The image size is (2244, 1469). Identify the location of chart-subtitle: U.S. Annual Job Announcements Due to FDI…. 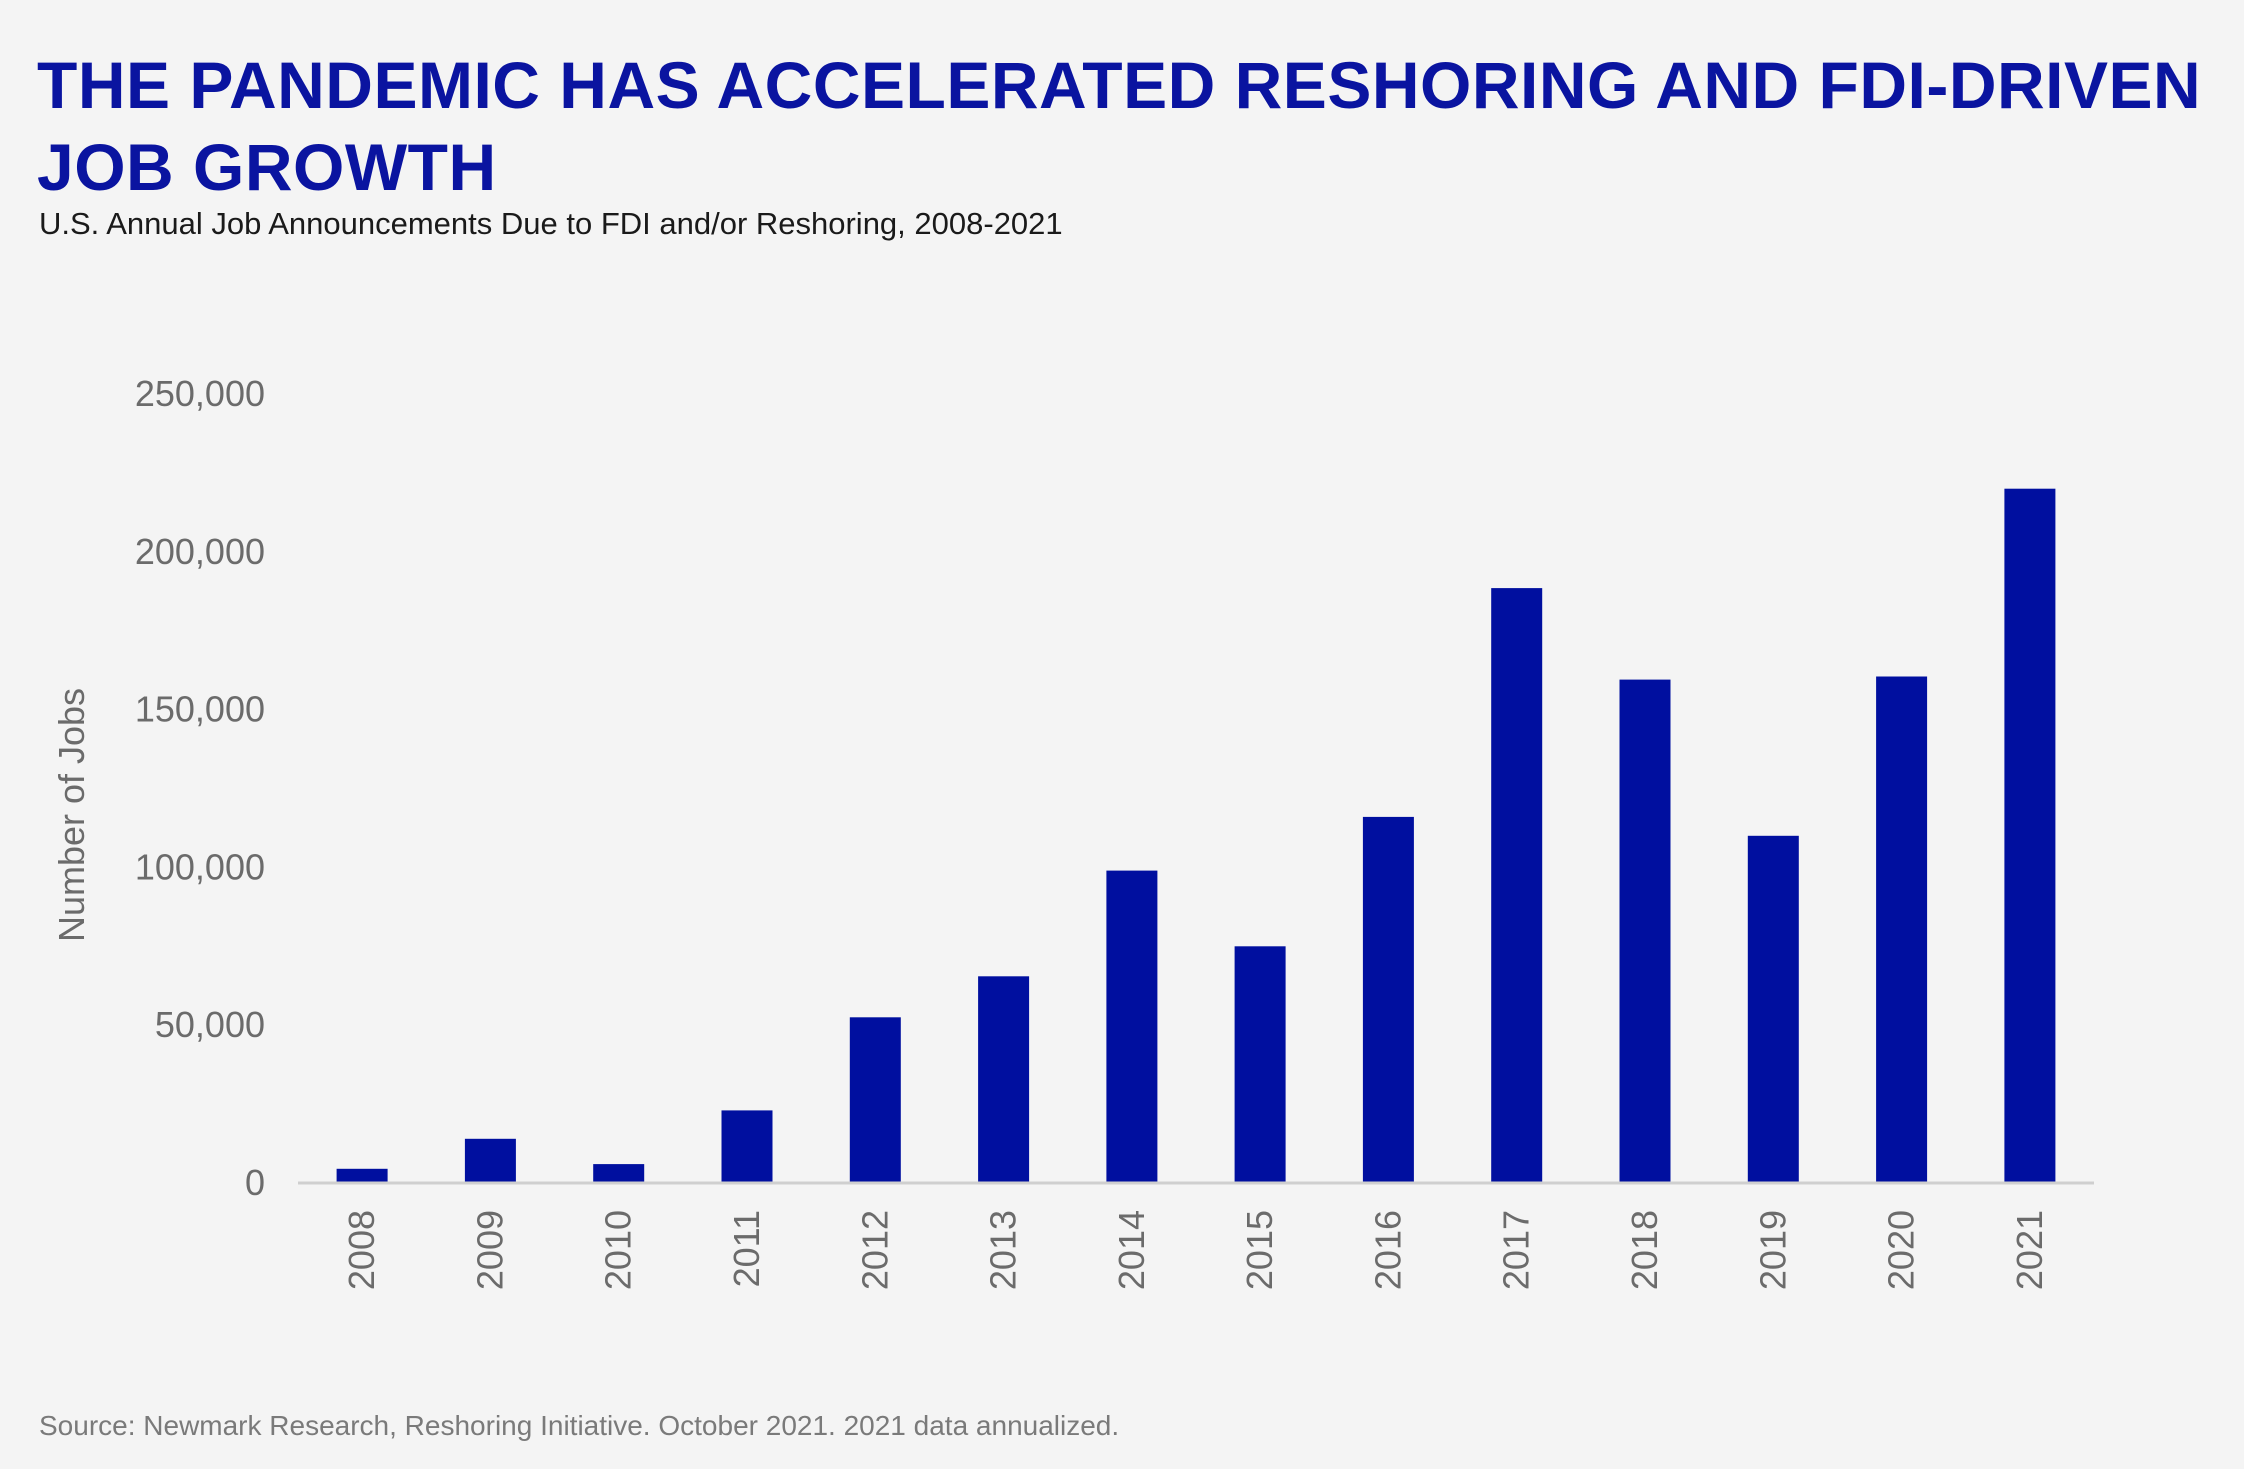
(551, 223).